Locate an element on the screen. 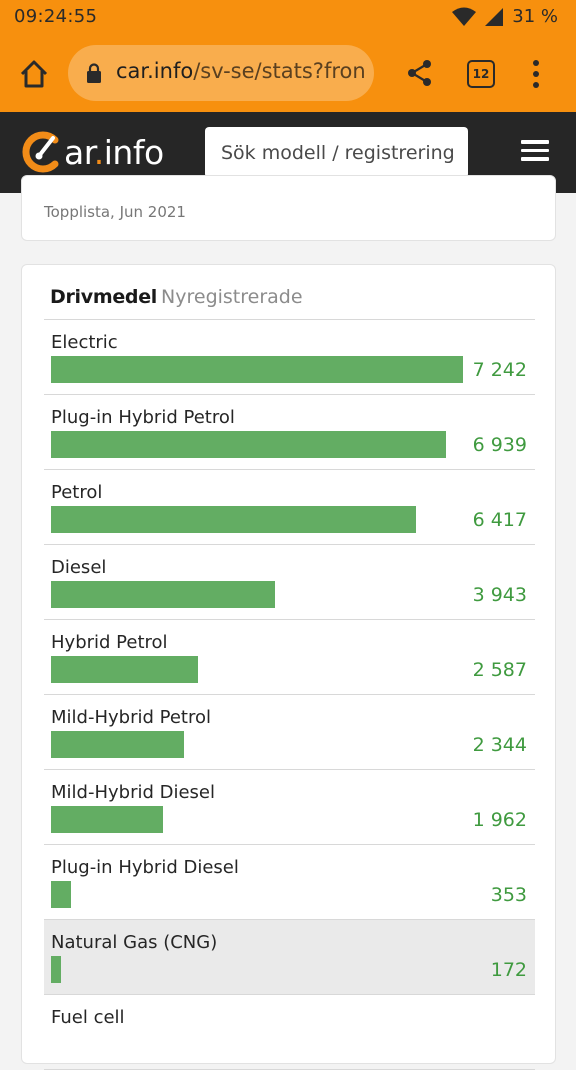  tab-count: 12 is located at coordinates (481, 74).